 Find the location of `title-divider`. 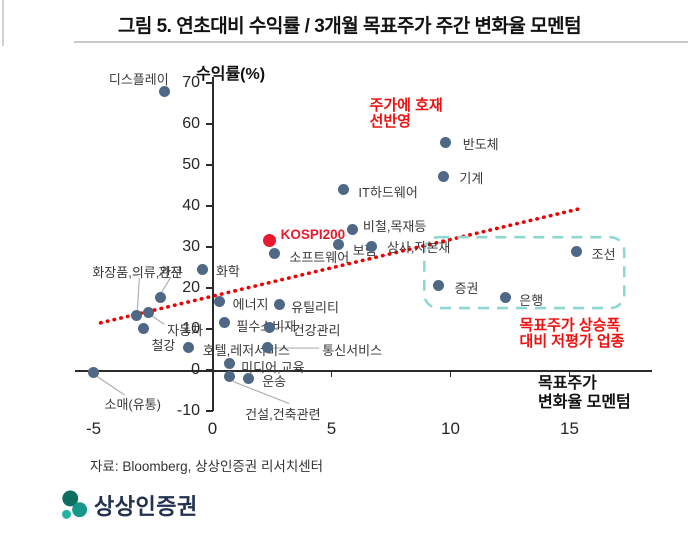

title-divider is located at coordinates (381, 42).